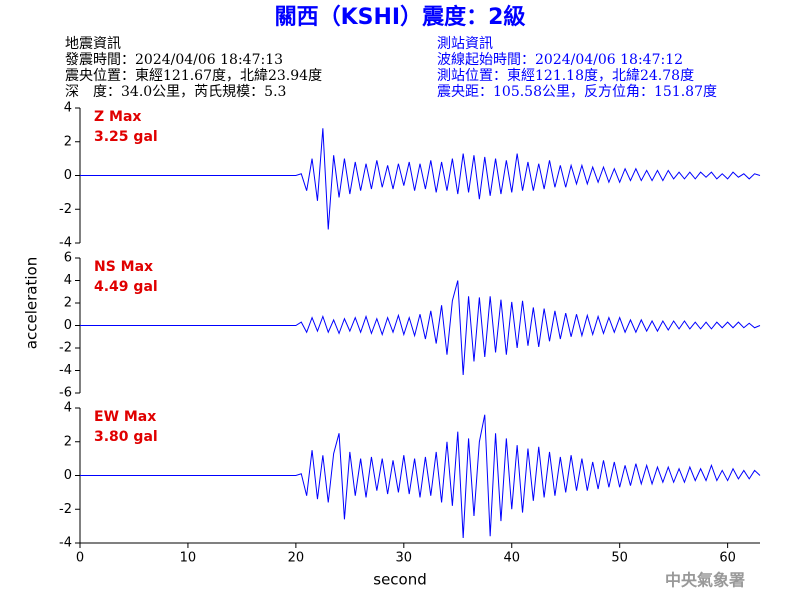  I want to click on info-line: 發震時間：2024/04/06 18:47:13, so click(174, 60).